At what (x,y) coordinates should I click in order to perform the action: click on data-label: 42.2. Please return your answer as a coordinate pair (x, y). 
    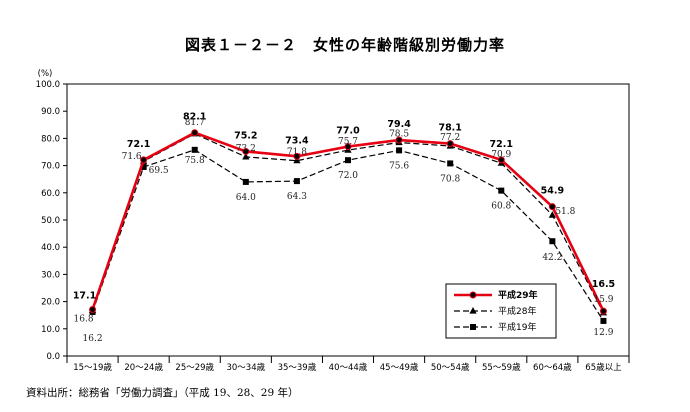
    Looking at the image, I should click on (552, 258).